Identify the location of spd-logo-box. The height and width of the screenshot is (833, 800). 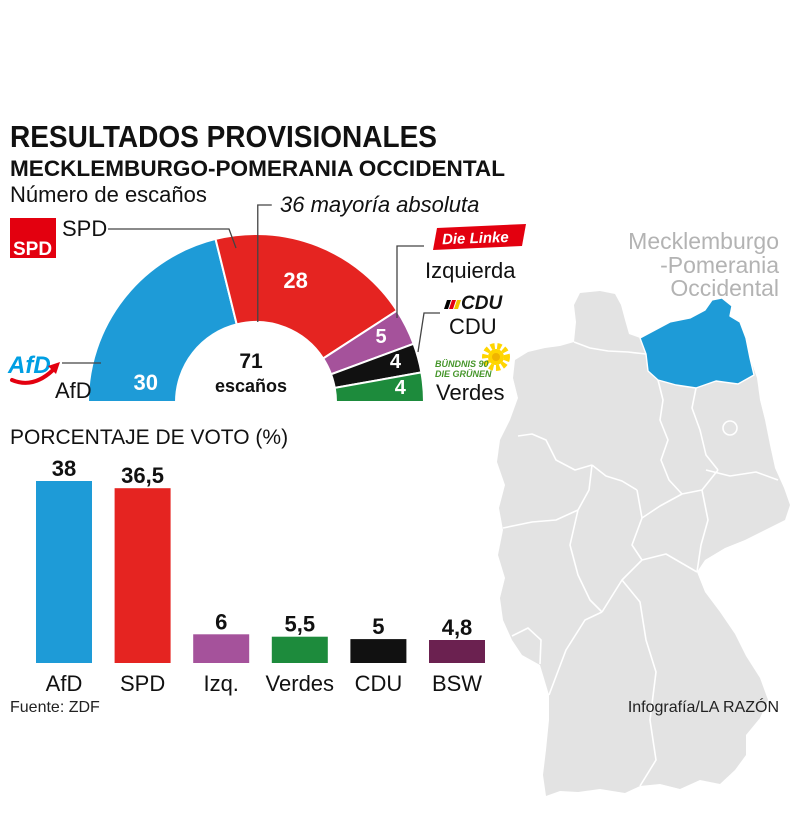
(33, 238).